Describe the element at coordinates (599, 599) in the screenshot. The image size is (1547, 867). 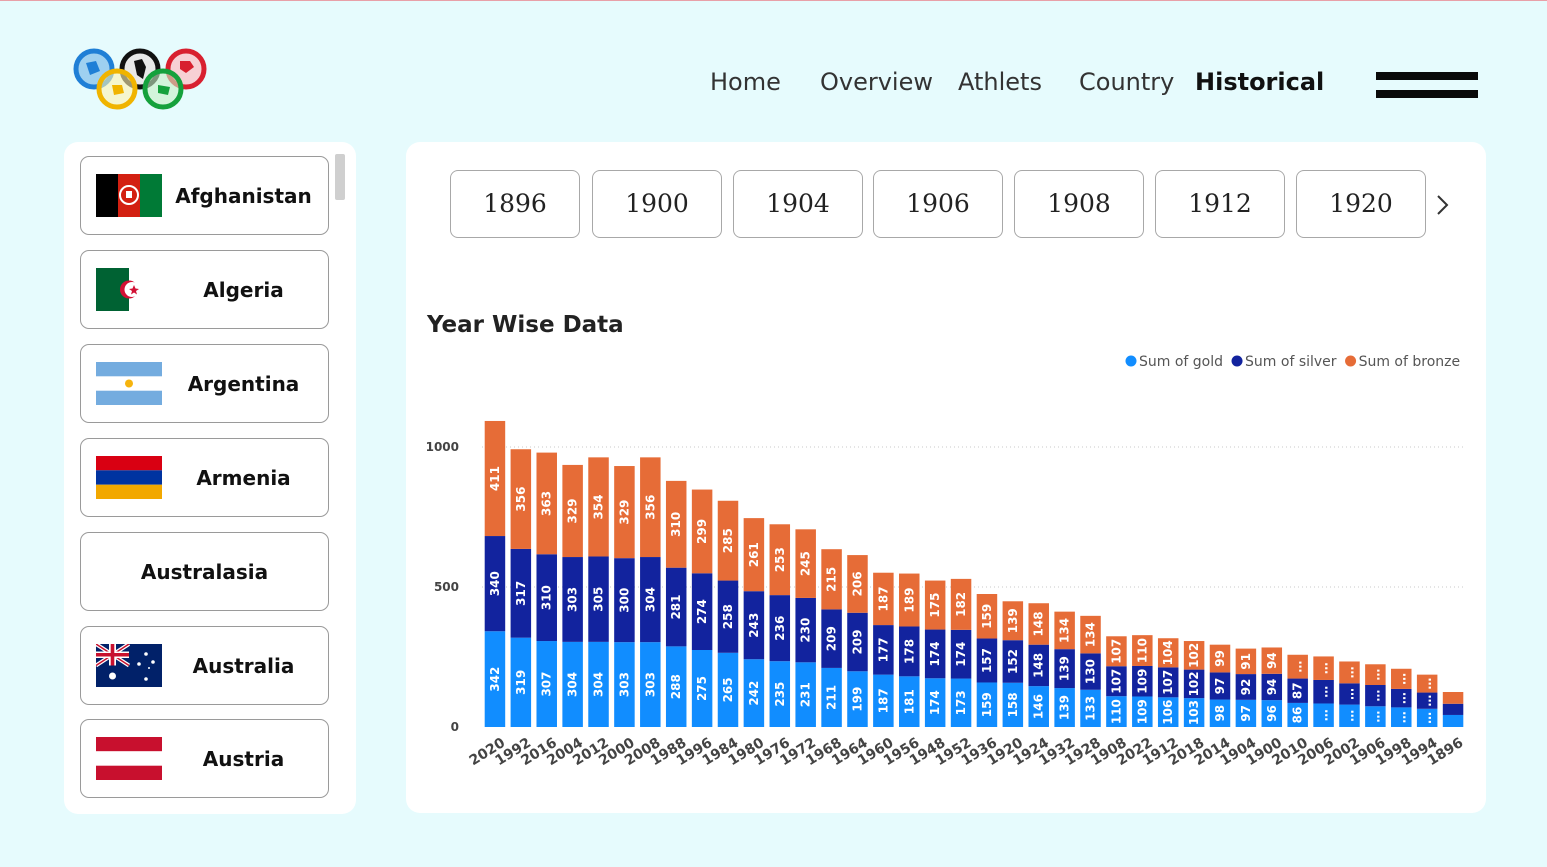
I see `bar-data-label: 305` at that location.